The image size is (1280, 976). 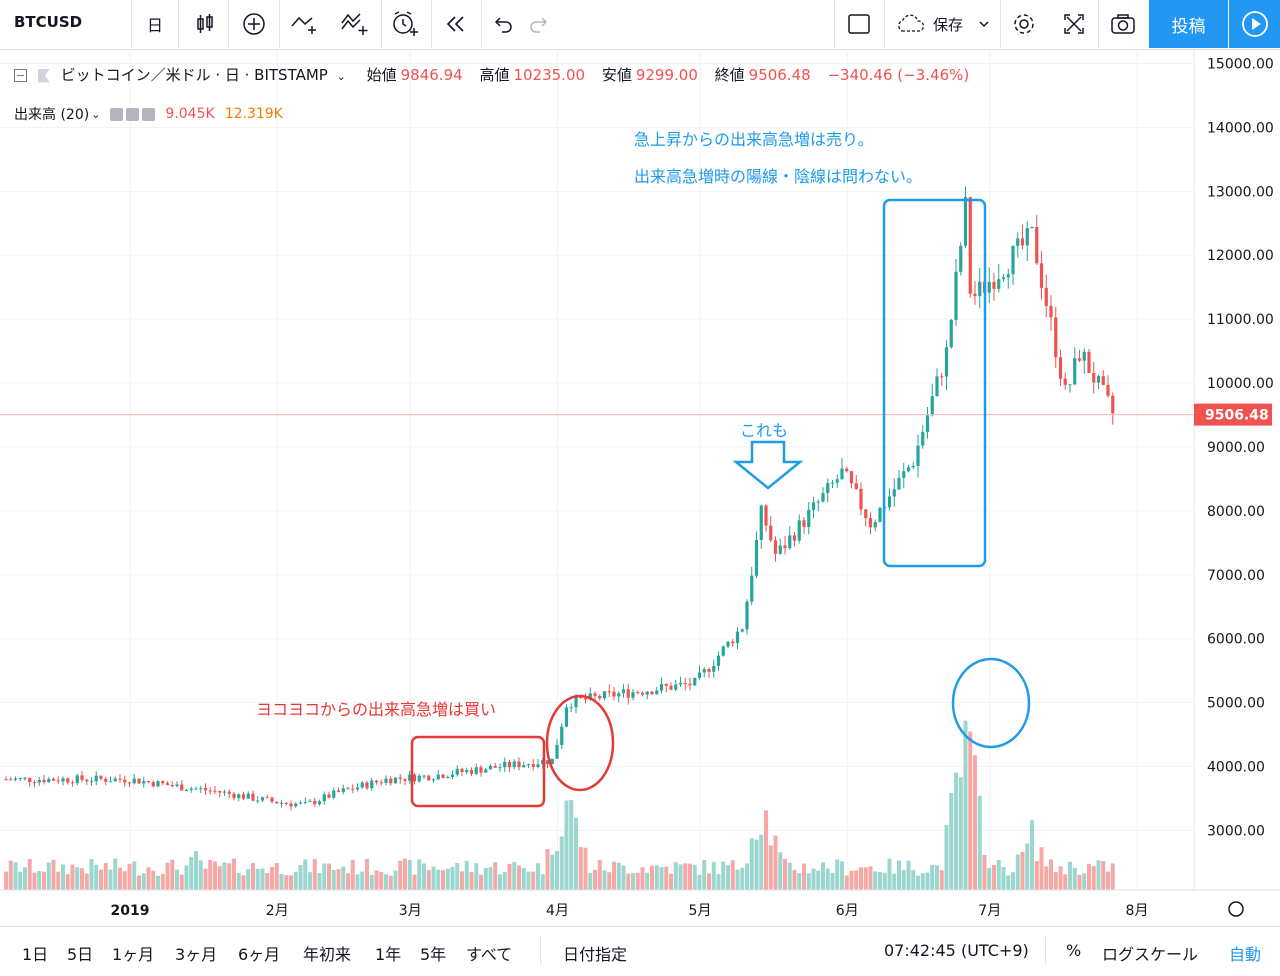 I want to click on clock-time: 07:42:45 (UTC+9), so click(x=956, y=950).